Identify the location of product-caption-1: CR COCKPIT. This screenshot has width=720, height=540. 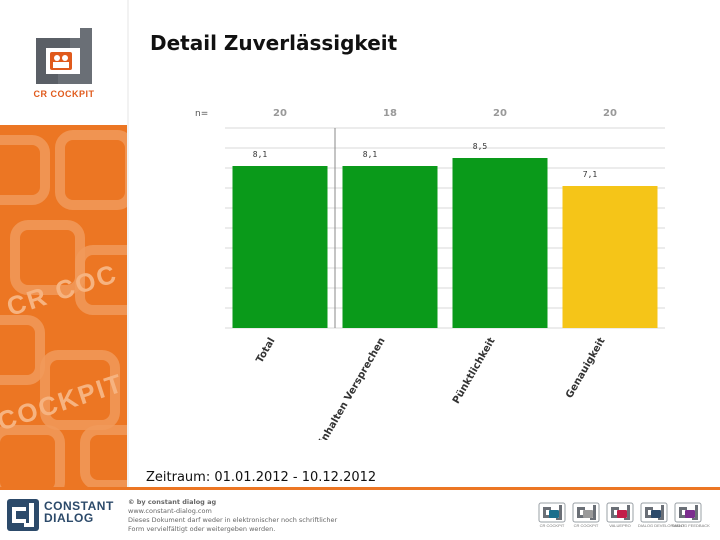
(586, 525).